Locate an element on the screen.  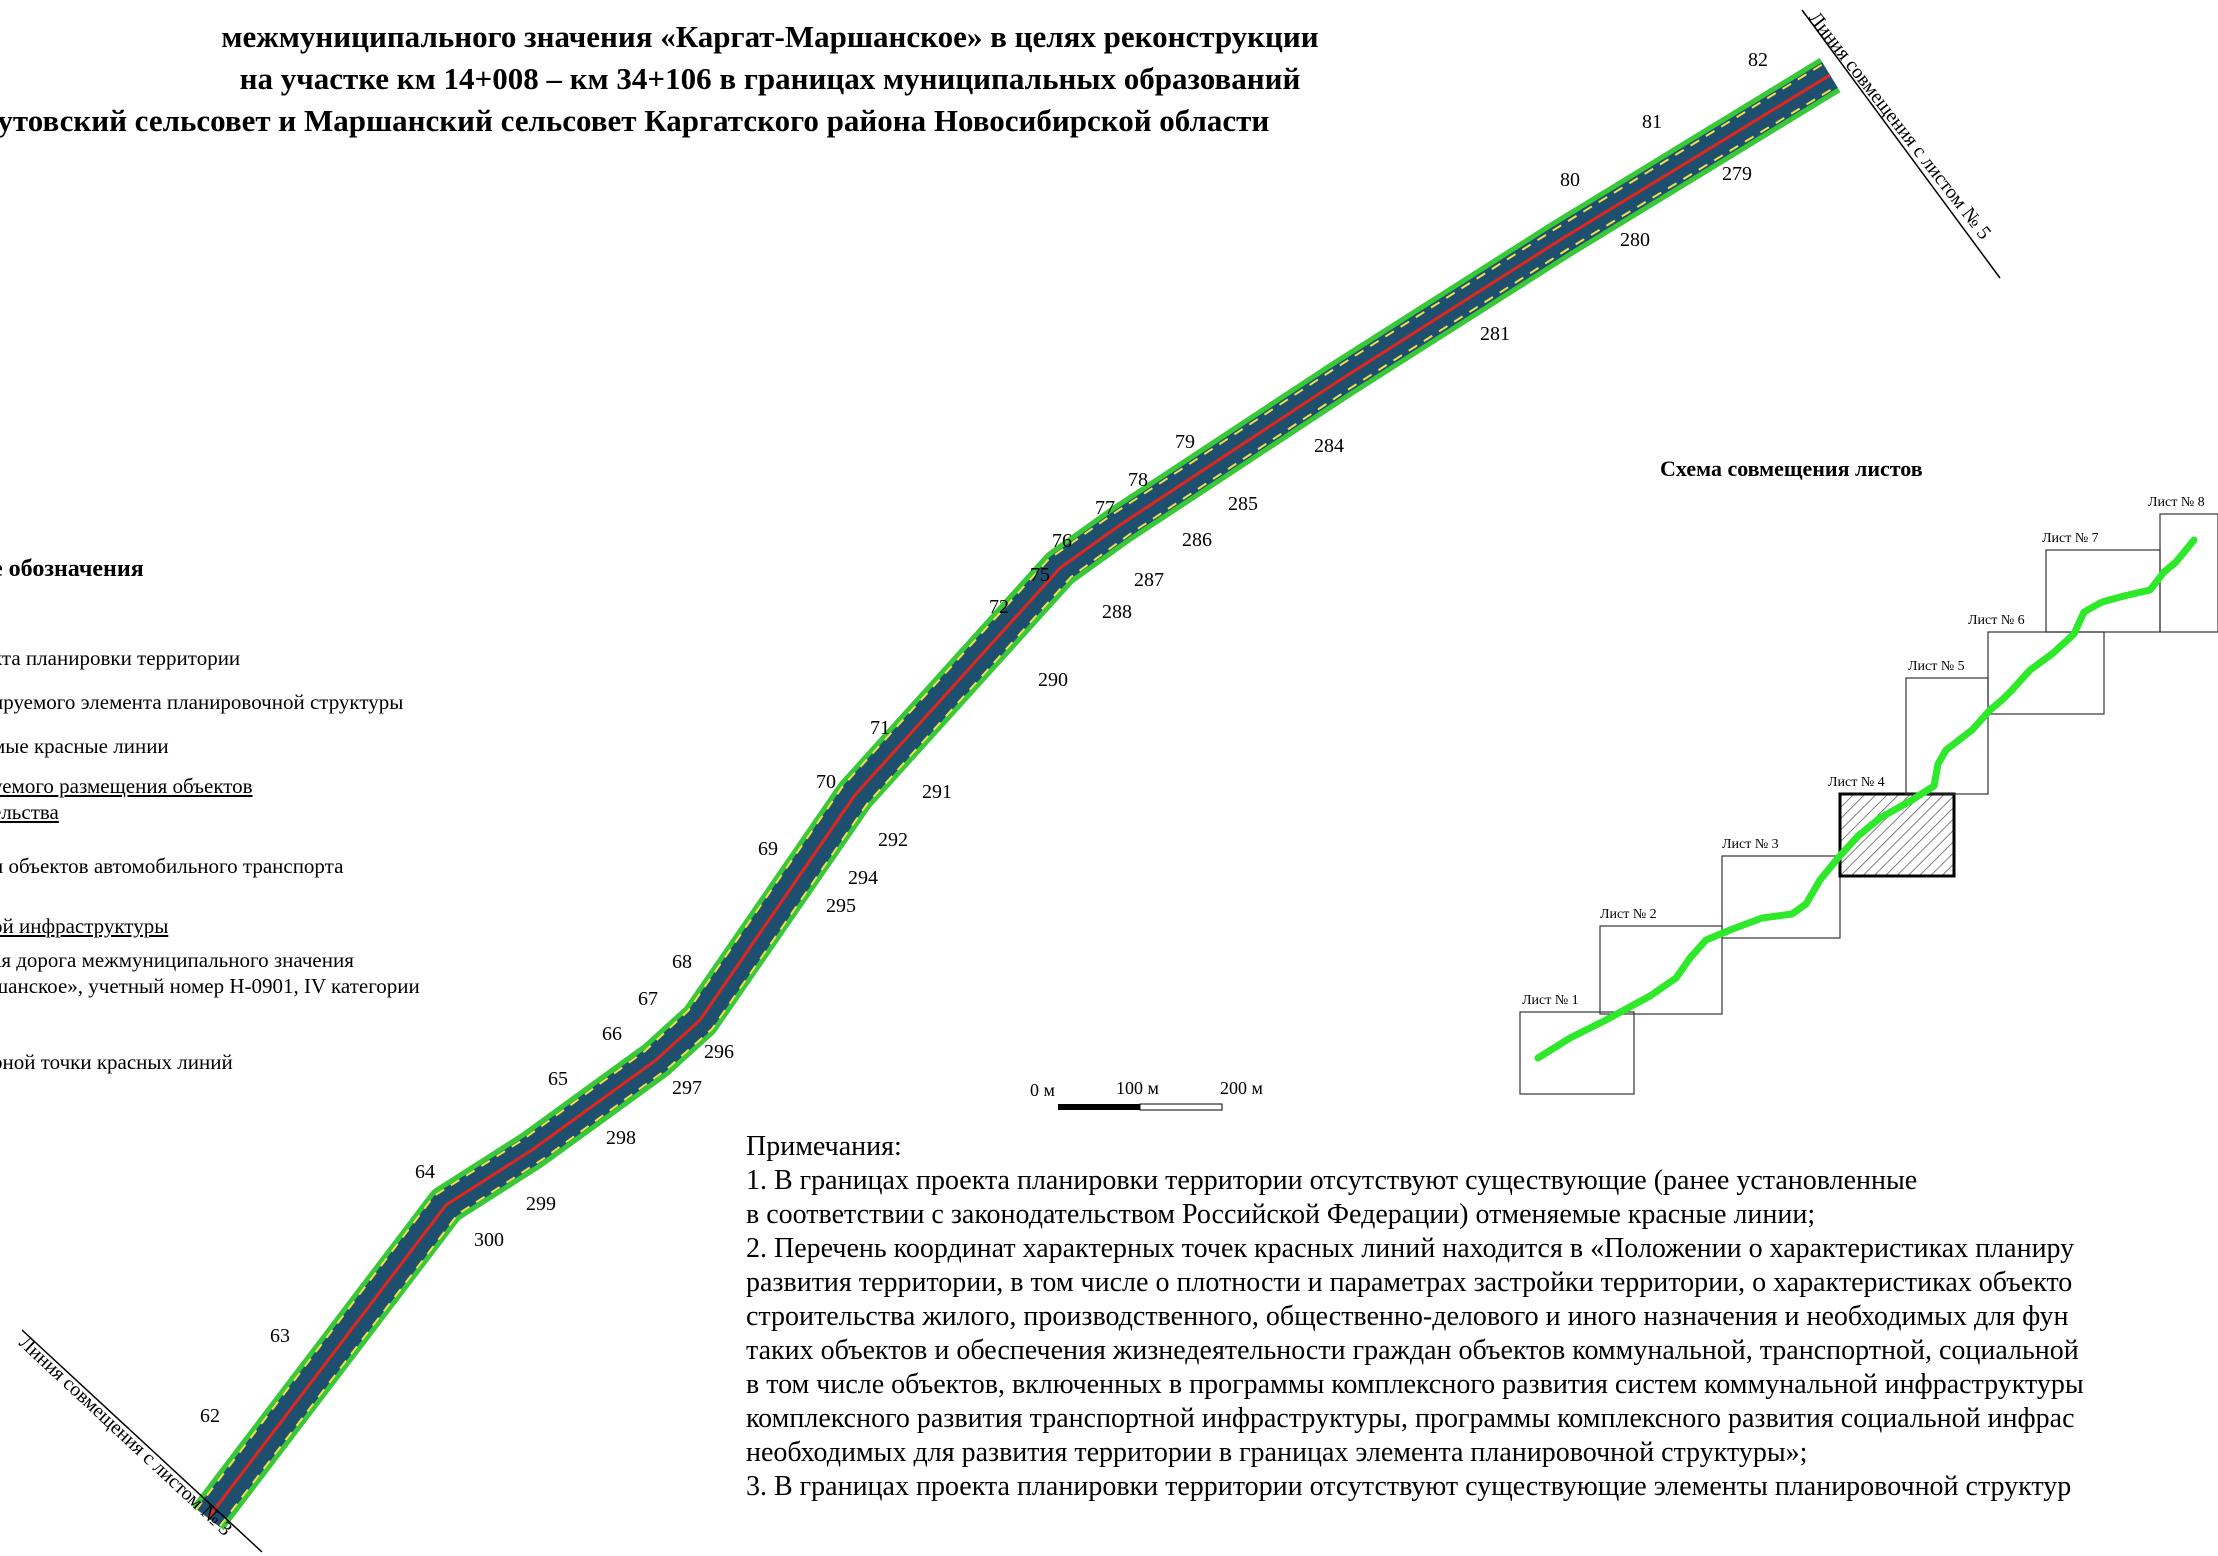
point-label: 75 is located at coordinates (1040, 575).